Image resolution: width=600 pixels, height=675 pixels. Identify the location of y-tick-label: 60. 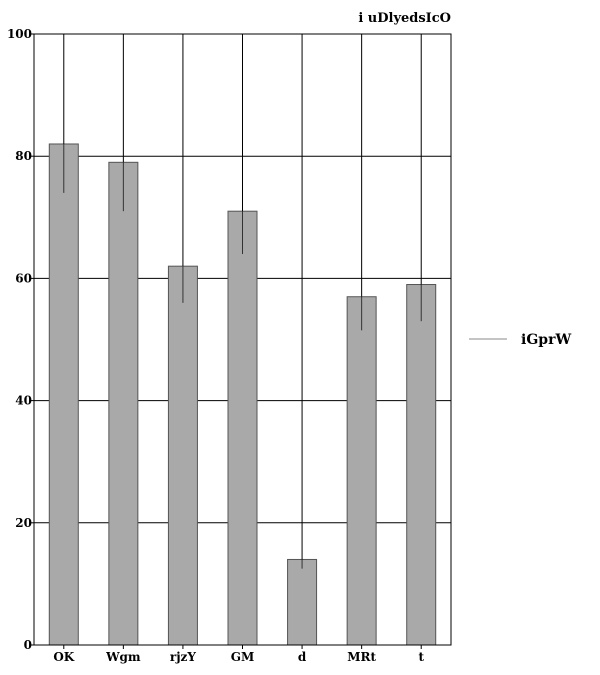
(23, 278).